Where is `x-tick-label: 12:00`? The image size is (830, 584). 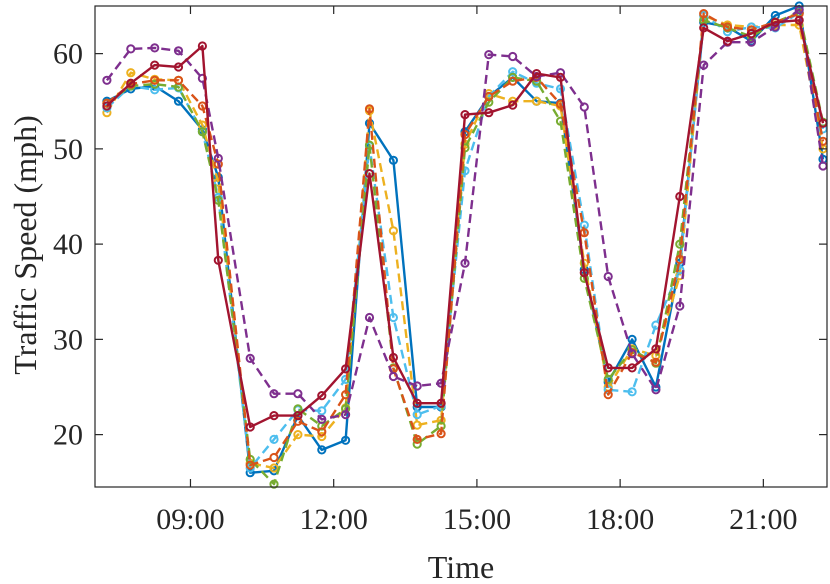
x-tick-label: 12:00 is located at coordinates (334, 519).